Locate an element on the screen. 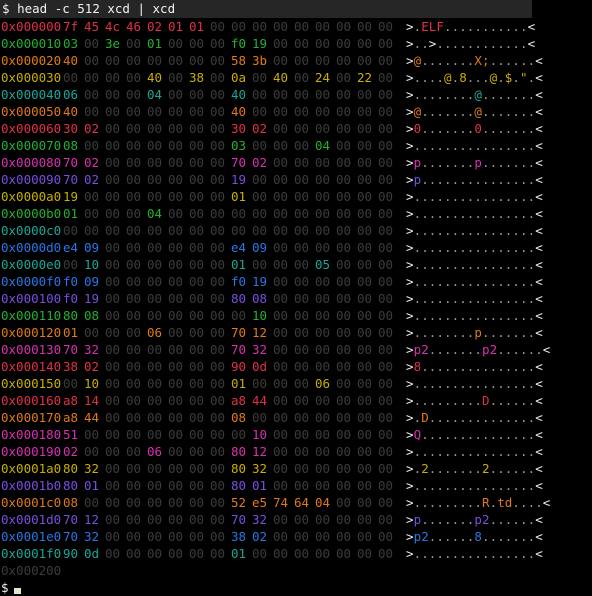 Image resolution: width=592 pixels, height=596 pixels. hex-byte: 44 is located at coordinates (260, 400).